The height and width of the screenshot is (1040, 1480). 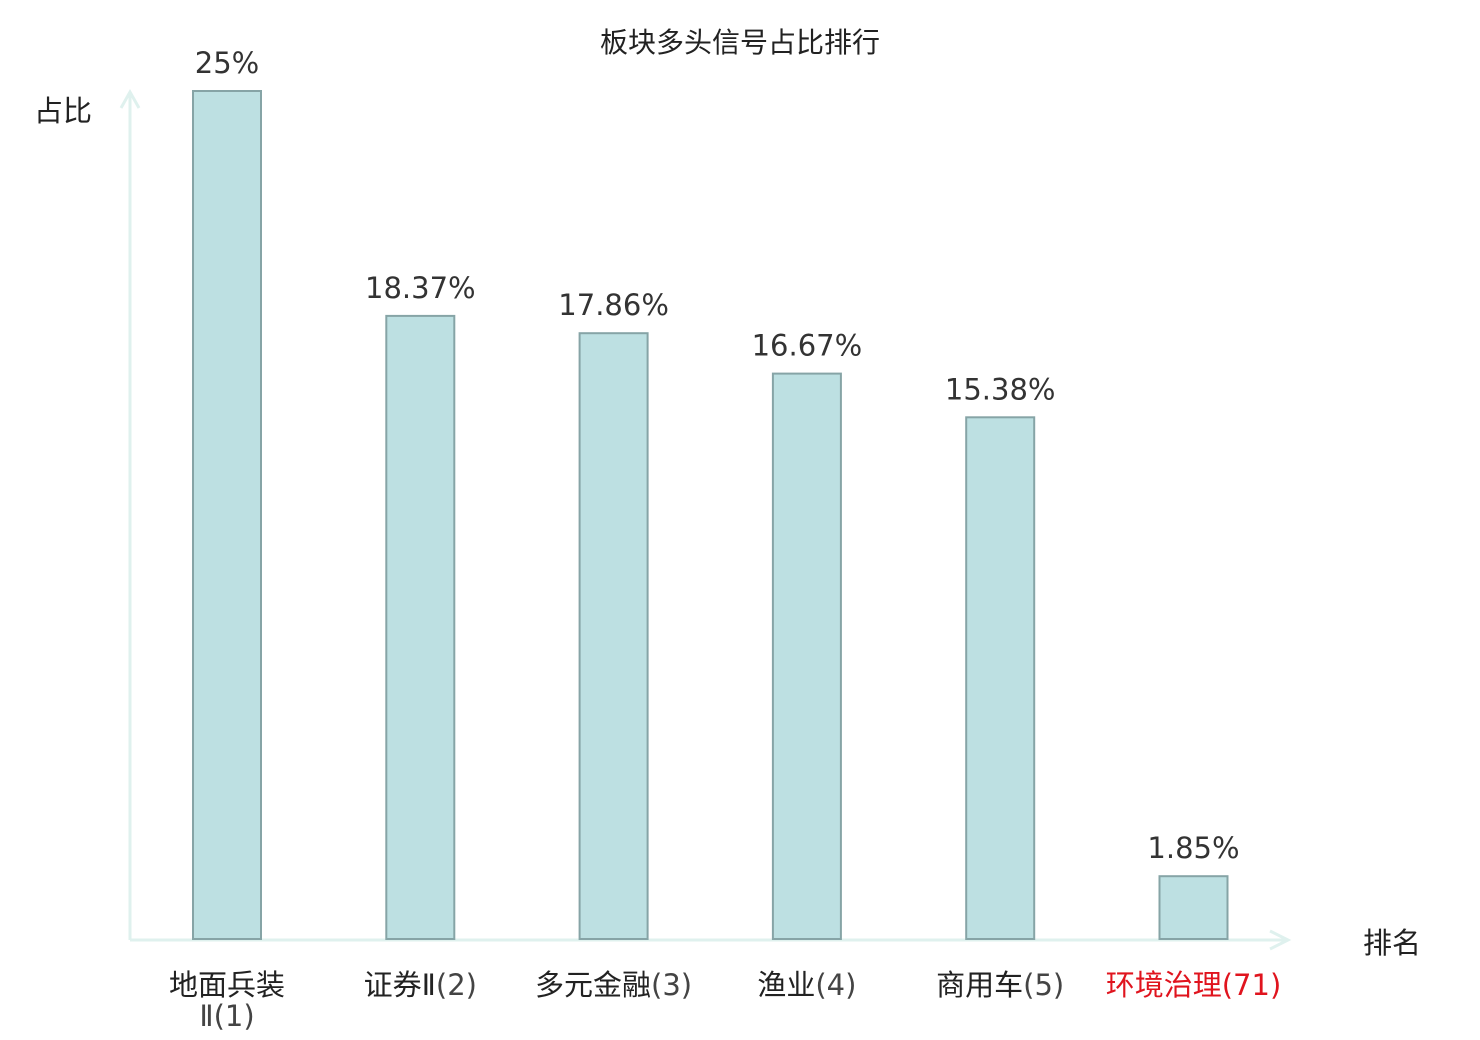 What do you see at coordinates (87, 514) in the screenshot?
I see `y-axis: 占比` at bounding box center [87, 514].